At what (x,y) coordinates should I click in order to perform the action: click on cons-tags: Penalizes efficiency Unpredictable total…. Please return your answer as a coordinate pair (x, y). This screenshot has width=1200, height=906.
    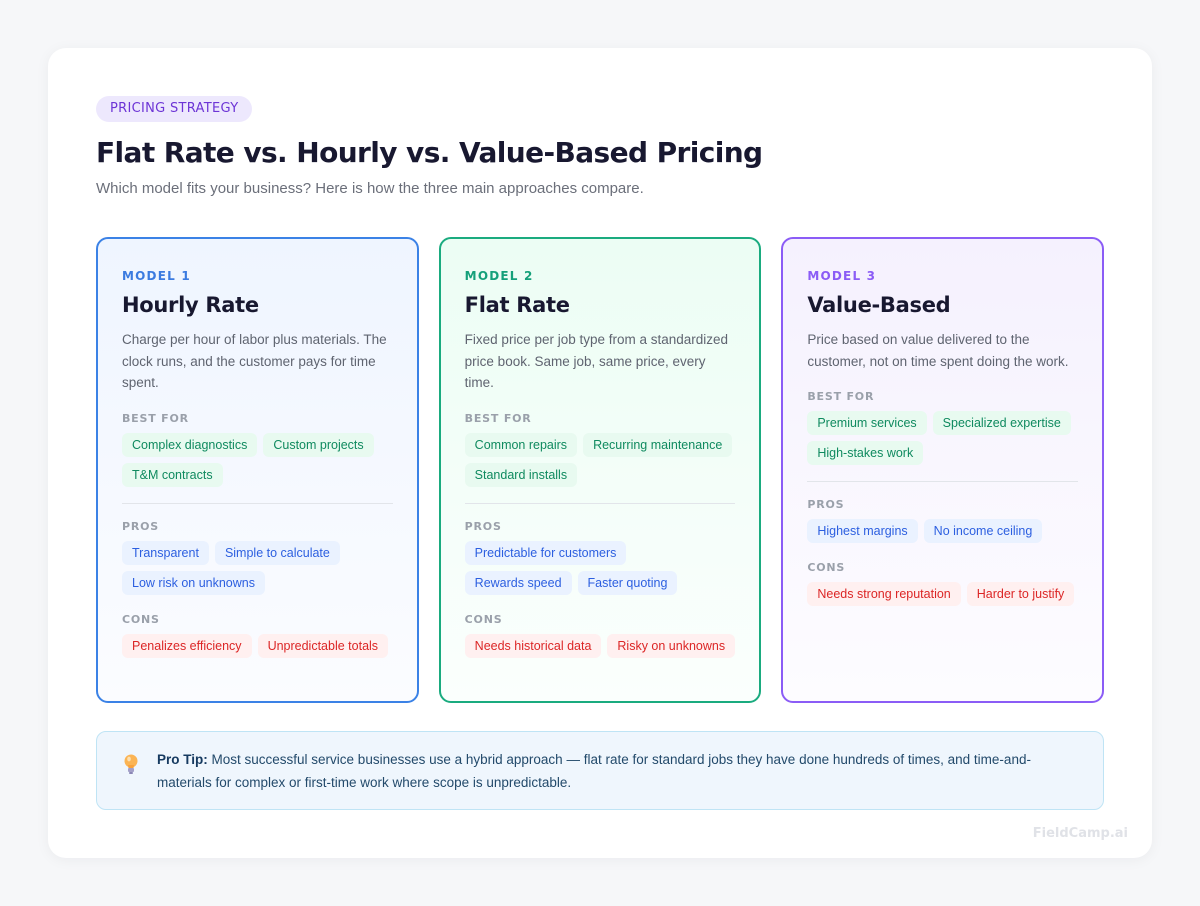
    Looking at the image, I should click on (257, 645).